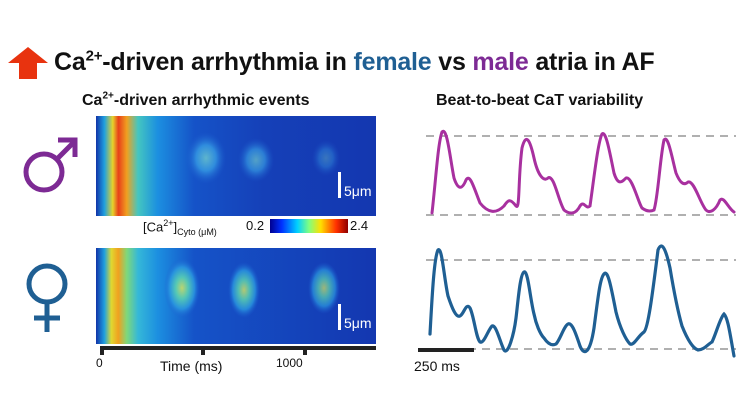 This screenshot has width=740, height=416. I want to click on male-symbol-icon, so click(50, 165).